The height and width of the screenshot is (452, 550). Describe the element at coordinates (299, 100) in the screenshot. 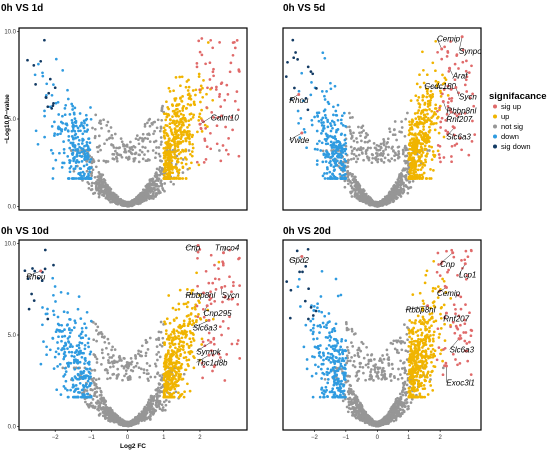

I see `gene-label: Rhou` at that location.